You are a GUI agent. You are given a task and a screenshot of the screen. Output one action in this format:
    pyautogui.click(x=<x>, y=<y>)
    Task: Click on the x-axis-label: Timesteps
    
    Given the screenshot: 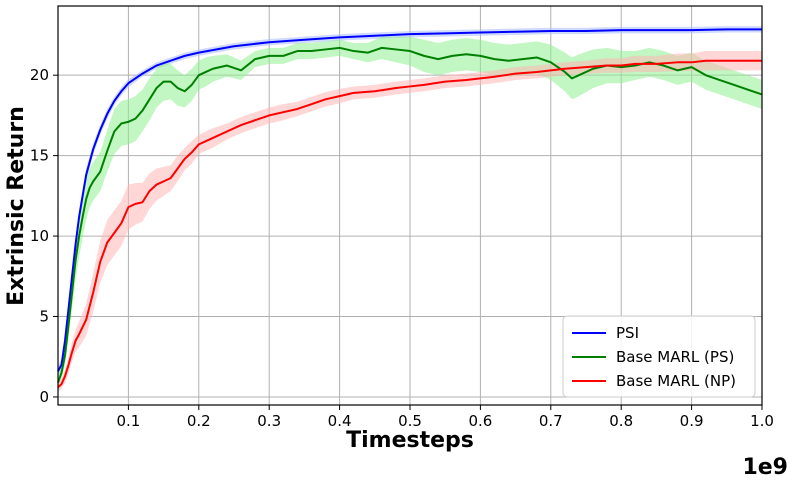 What is the action you would take?
    pyautogui.click(x=410, y=440)
    